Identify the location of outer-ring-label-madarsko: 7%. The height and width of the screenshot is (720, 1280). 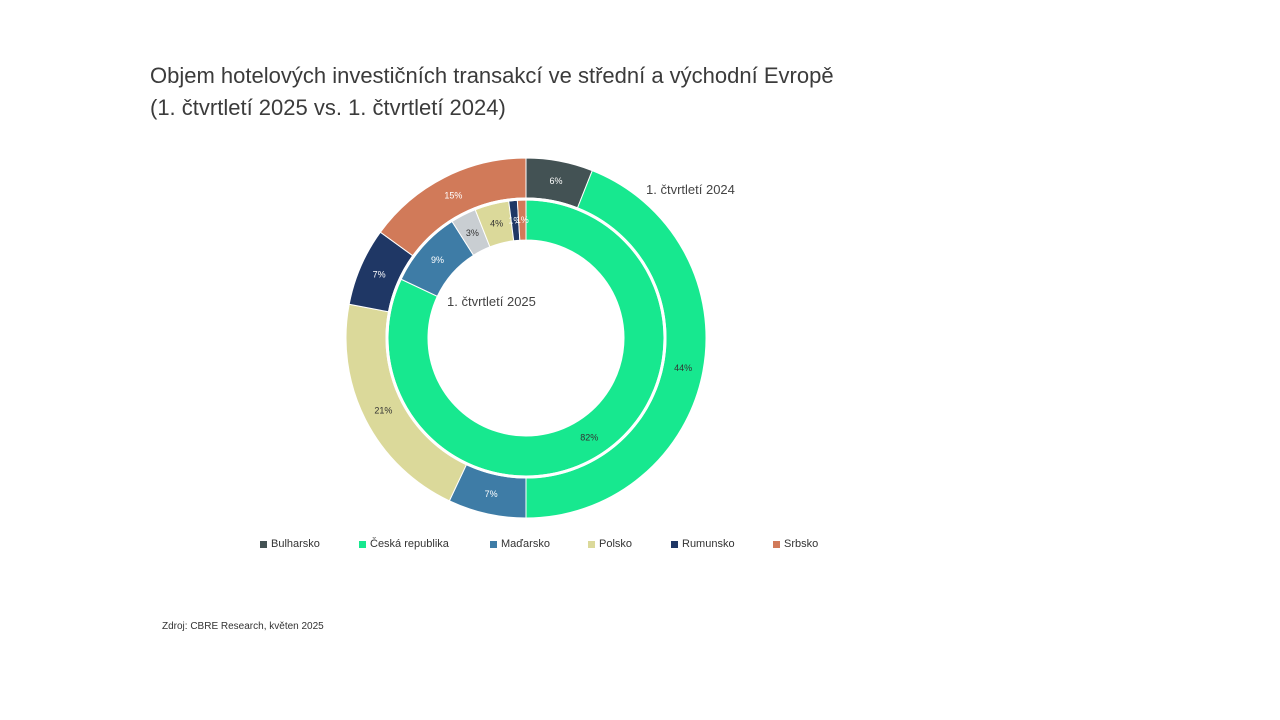
(491, 494).